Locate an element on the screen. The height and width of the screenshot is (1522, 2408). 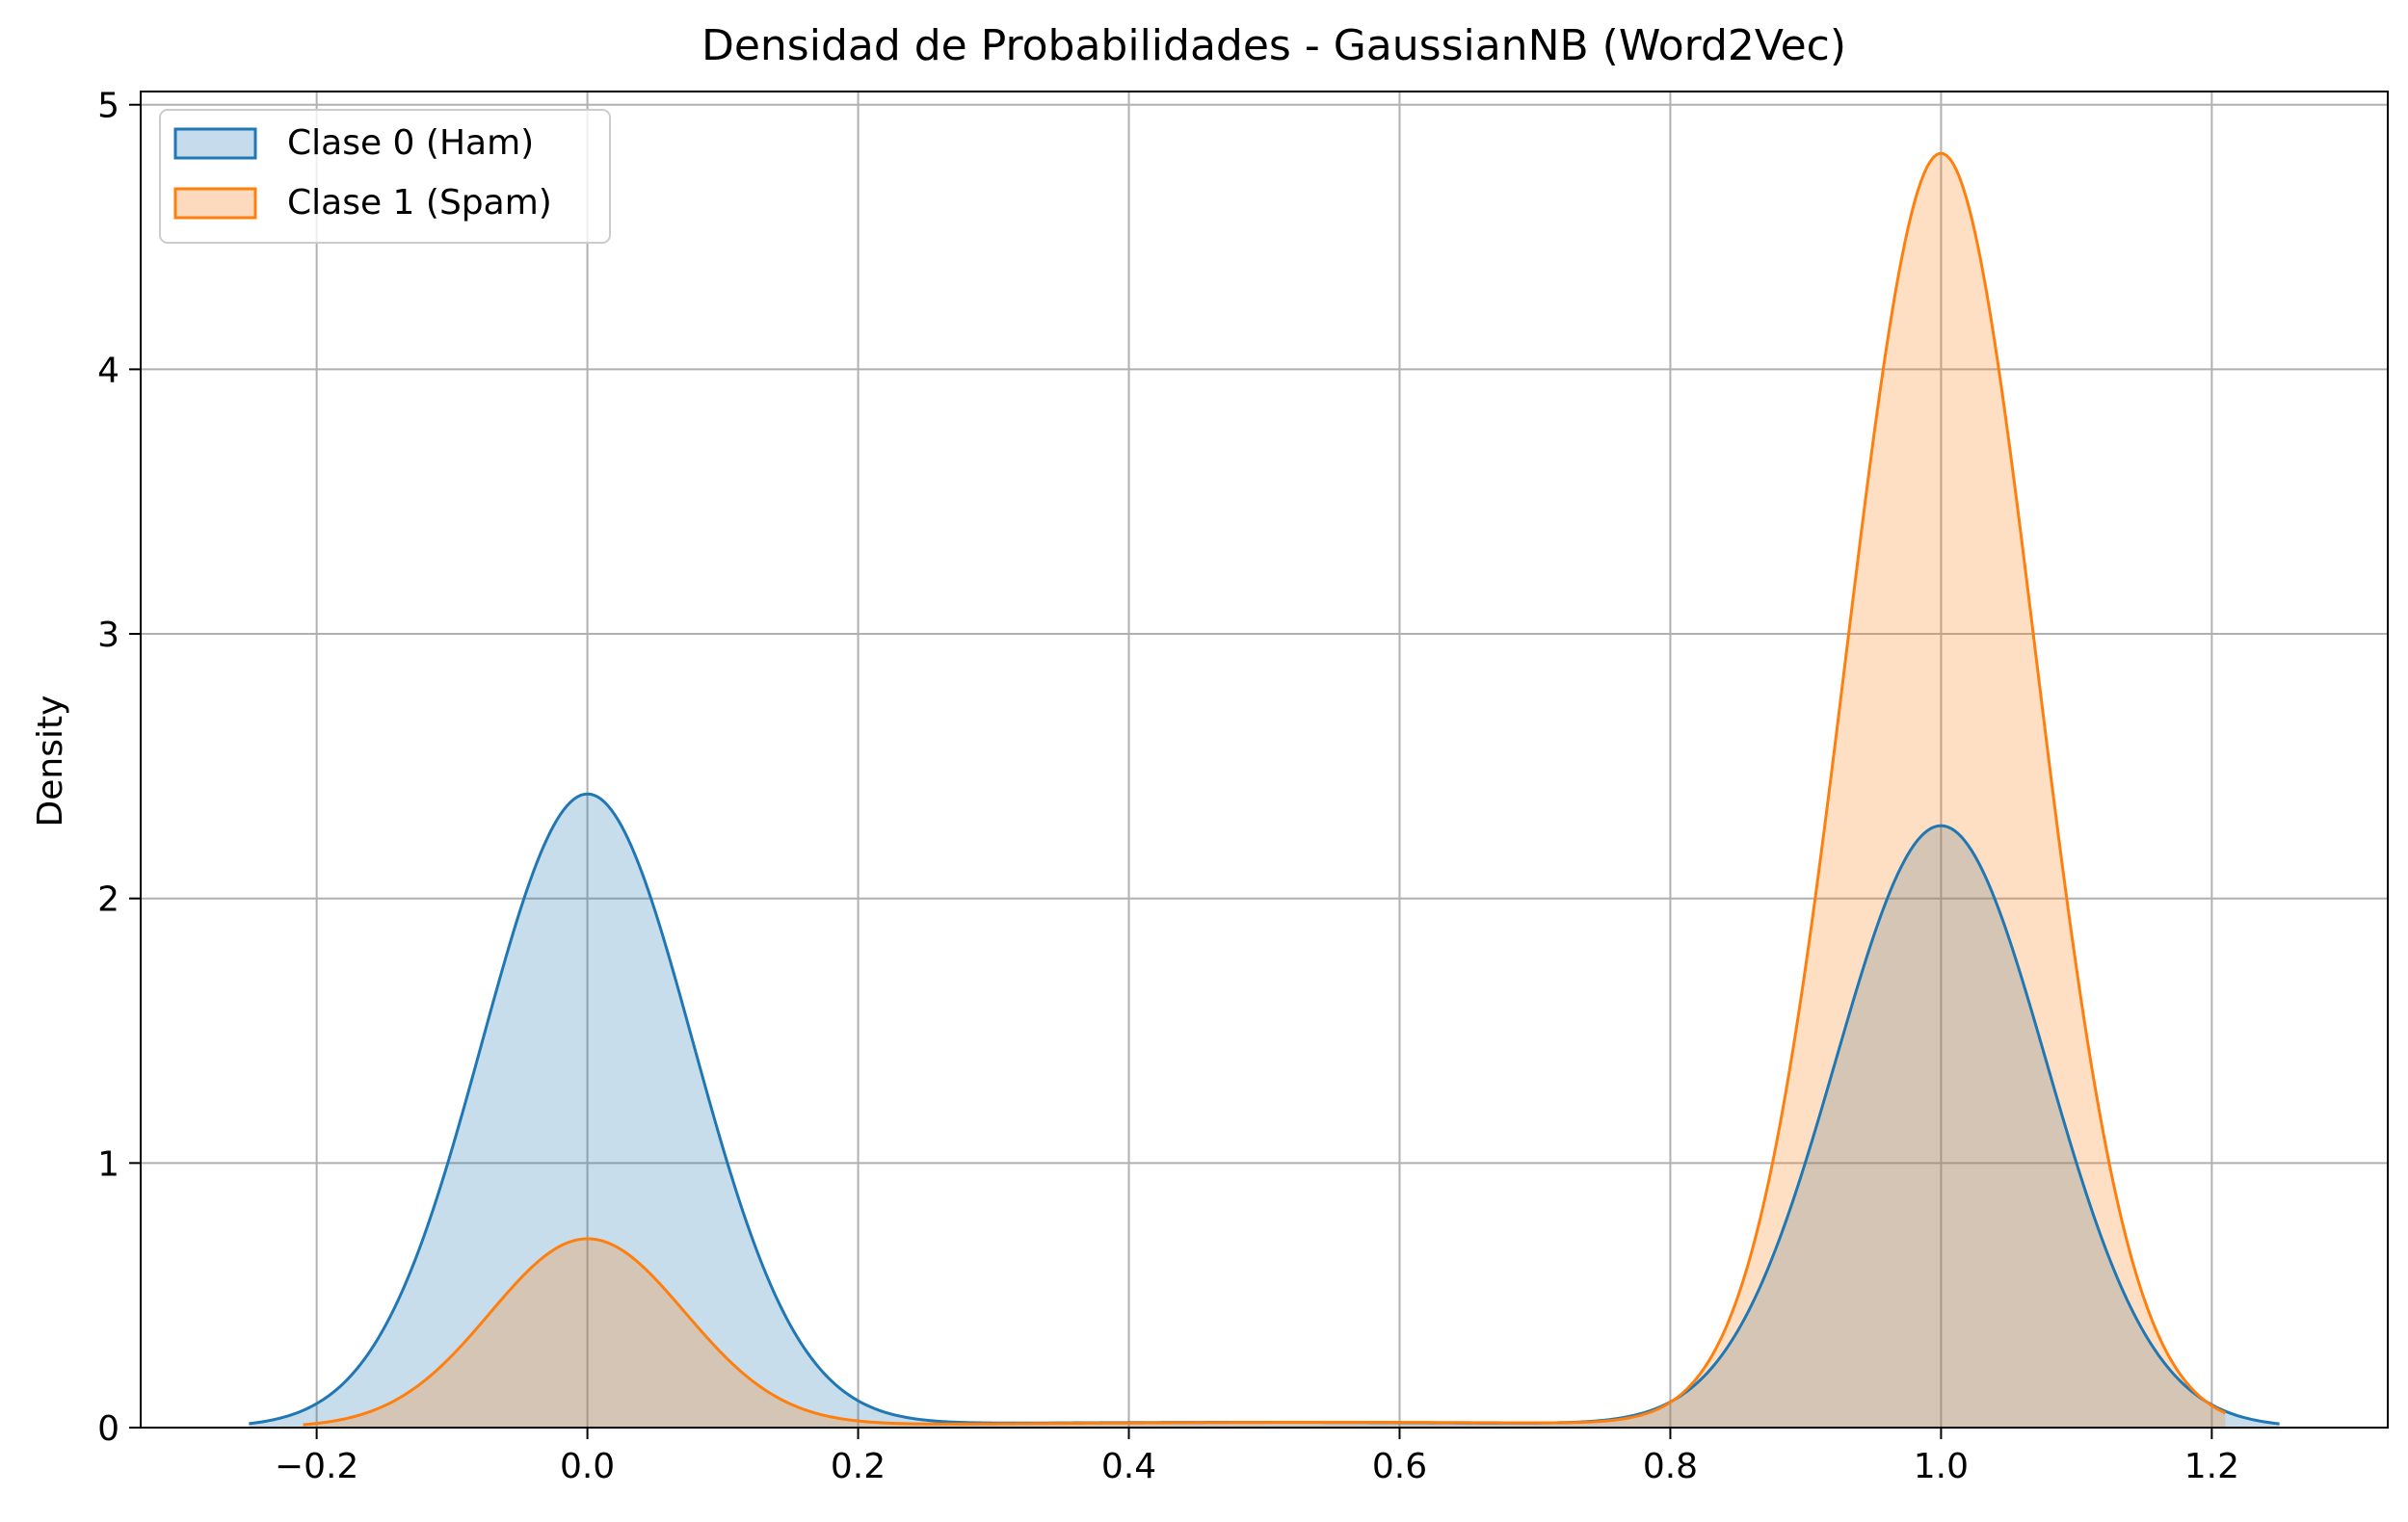
x-tick-label: 0.2 is located at coordinates (859, 1467).